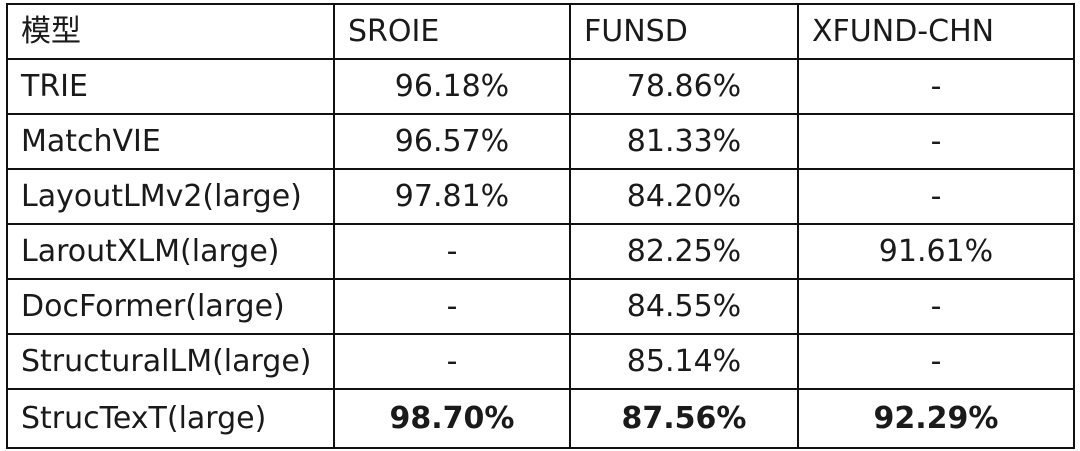  What do you see at coordinates (170, 141) in the screenshot?
I see `model-name-cell: MatchVIE` at bounding box center [170, 141].